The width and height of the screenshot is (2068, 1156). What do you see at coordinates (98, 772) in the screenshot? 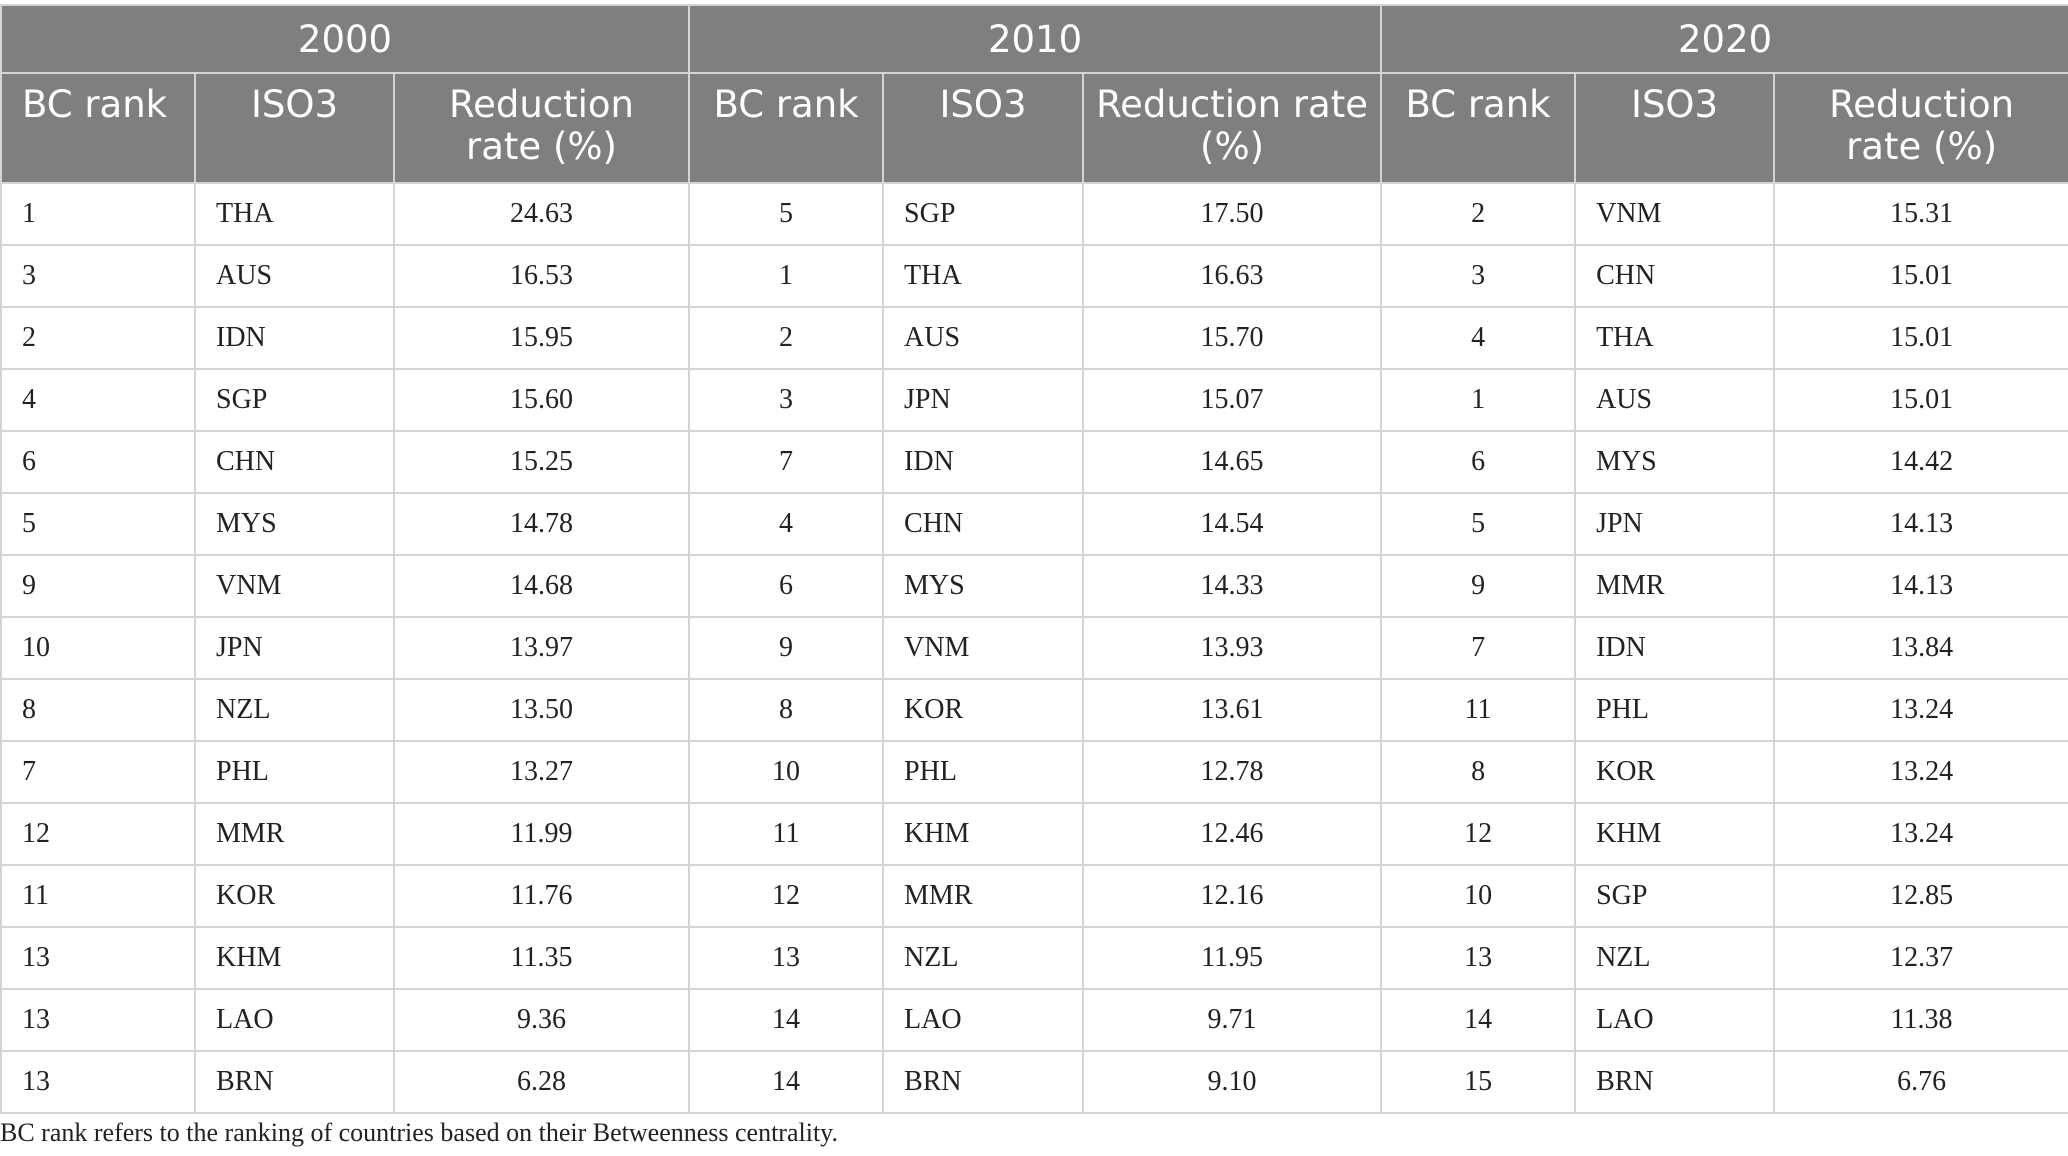
I see `bc-rank-cell: 7` at bounding box center [98, 772].